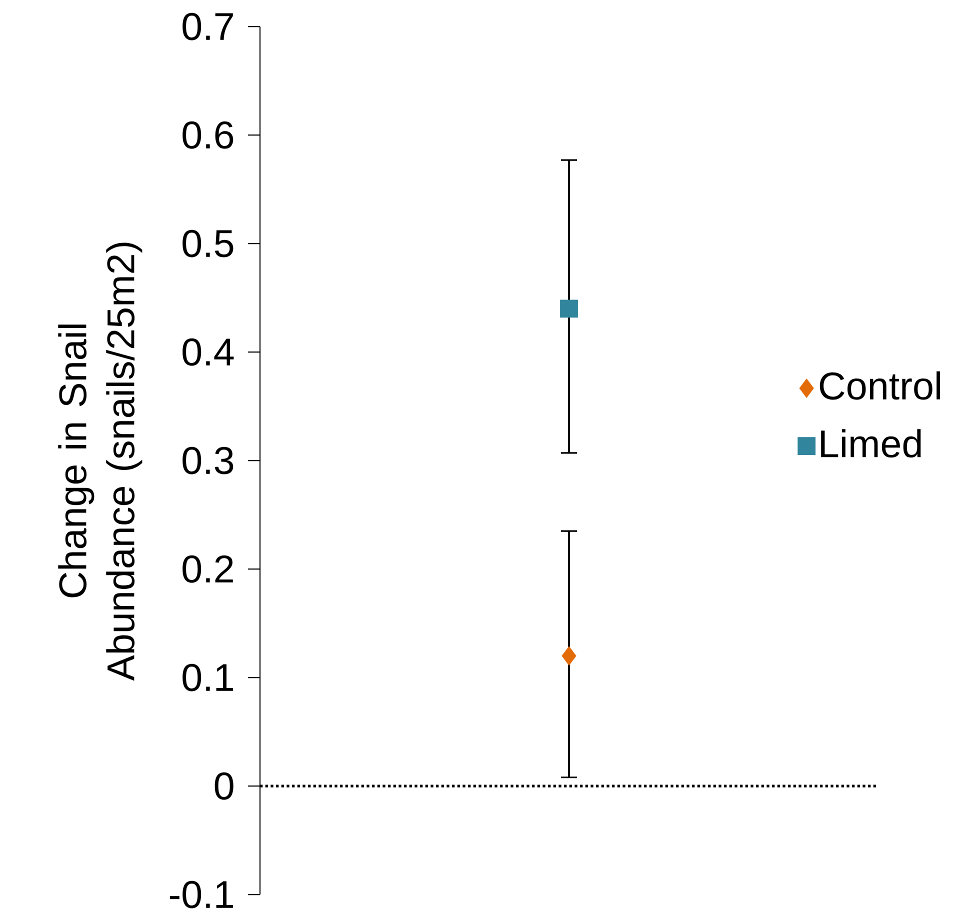 Image resolution: width=968 pixels, height=921 pixels. Describe the element at coordinates (208, 460) in the screenshot. I see `y-tick-label: 0.3` at that location.